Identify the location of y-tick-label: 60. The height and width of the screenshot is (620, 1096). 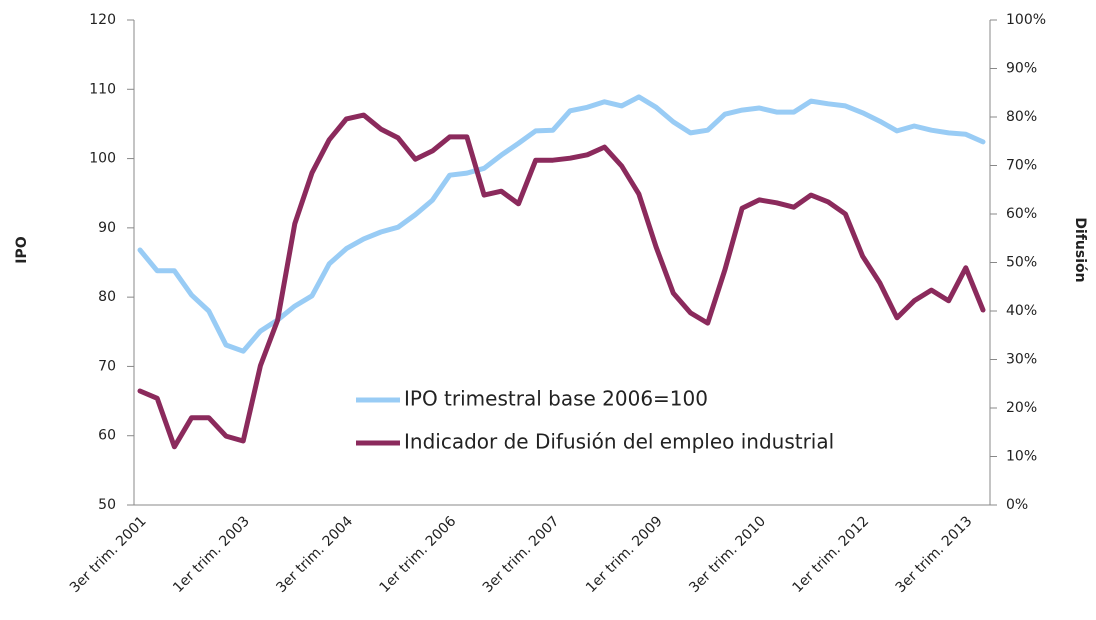
(107, 436).